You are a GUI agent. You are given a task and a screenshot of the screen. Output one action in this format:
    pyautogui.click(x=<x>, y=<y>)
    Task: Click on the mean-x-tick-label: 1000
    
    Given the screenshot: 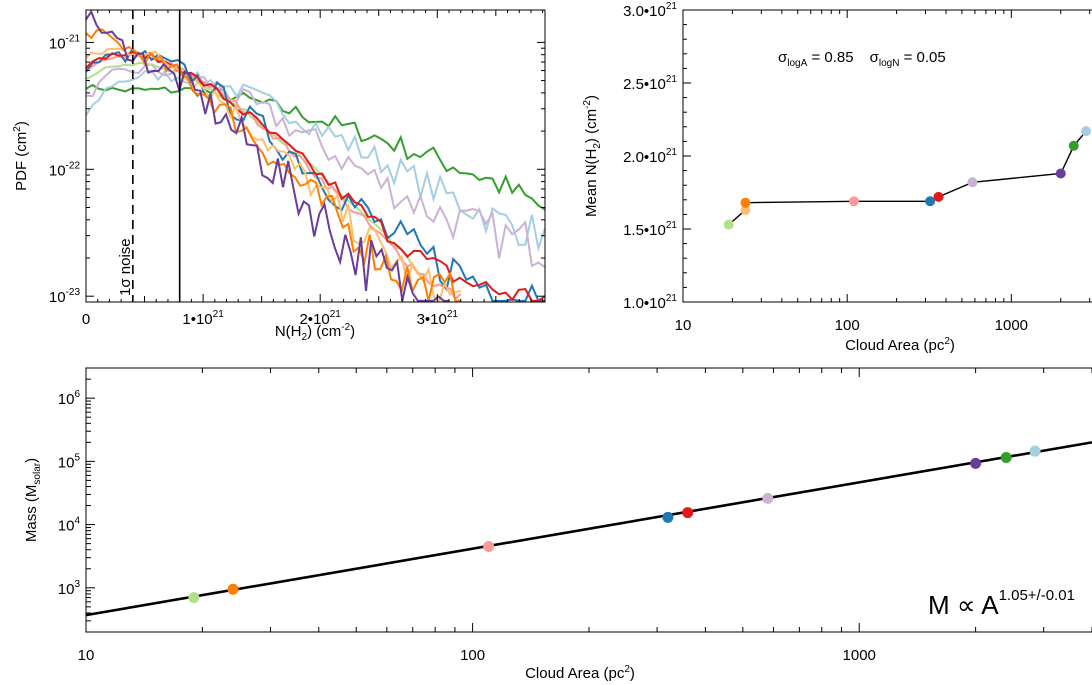 What is the action you would take?
    pyautogui.click(x=1011, y=325)
    